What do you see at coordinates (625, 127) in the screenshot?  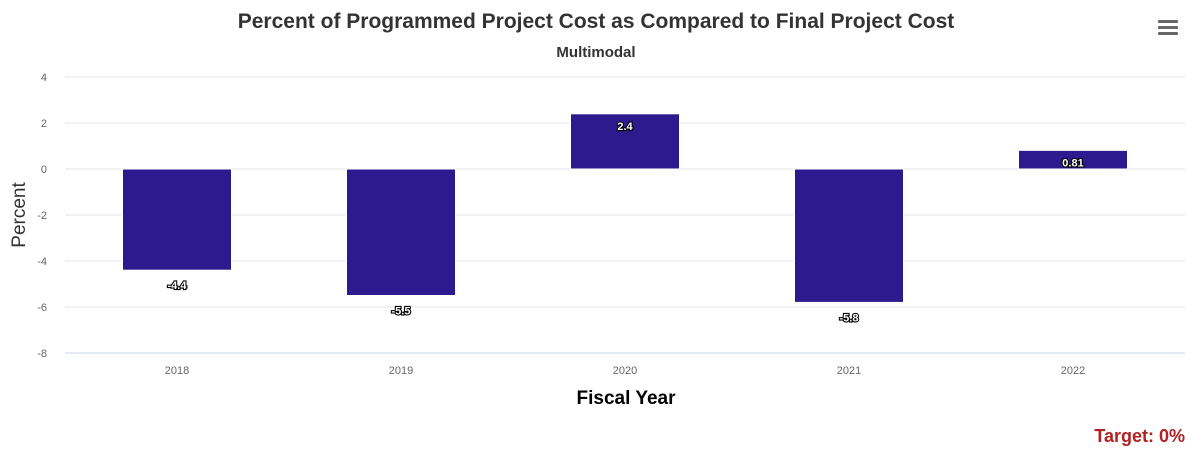 I see `data-label: 2.4` at bounding box center [625, 127].